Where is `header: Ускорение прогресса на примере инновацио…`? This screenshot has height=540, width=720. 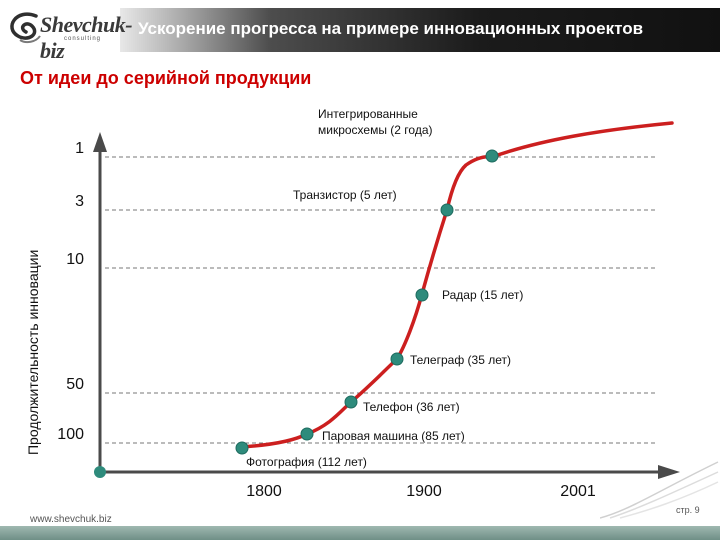 header: Ускорение прогресса на примере инновацио… is located at coordinates (360, 31).